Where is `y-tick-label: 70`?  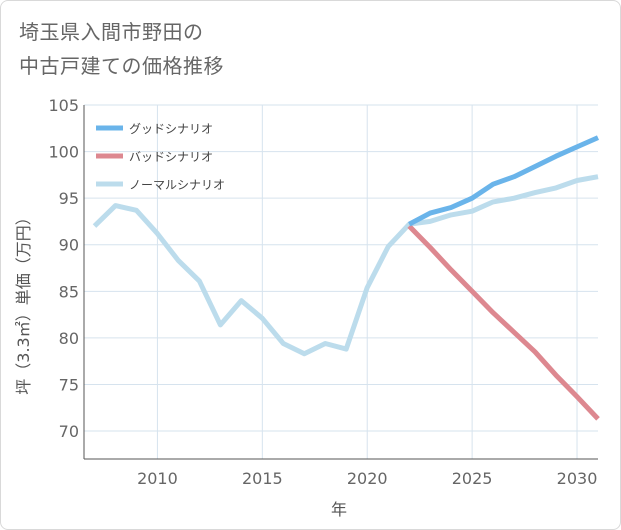 y-tick-label: 70 is located at coordinates (69, 431).